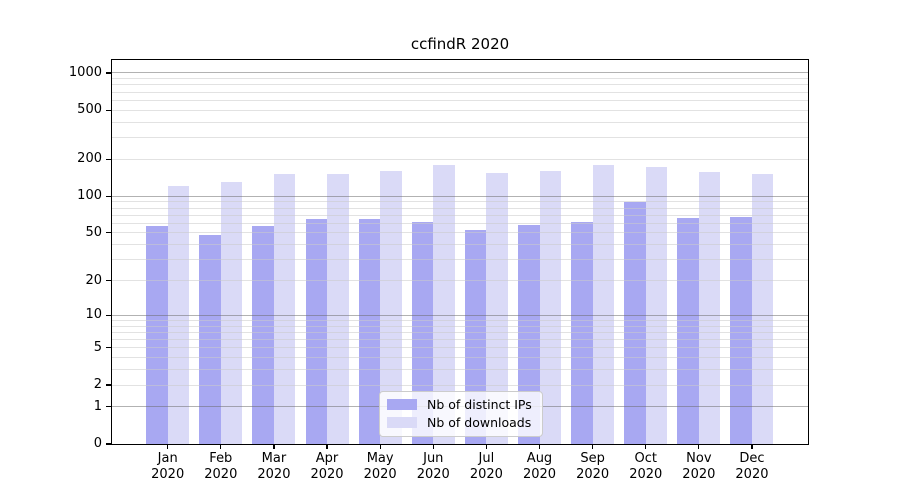 This screenshot has height=500, width=900. I want to click on legend-label: Nb of downloads, so click(479, 422).